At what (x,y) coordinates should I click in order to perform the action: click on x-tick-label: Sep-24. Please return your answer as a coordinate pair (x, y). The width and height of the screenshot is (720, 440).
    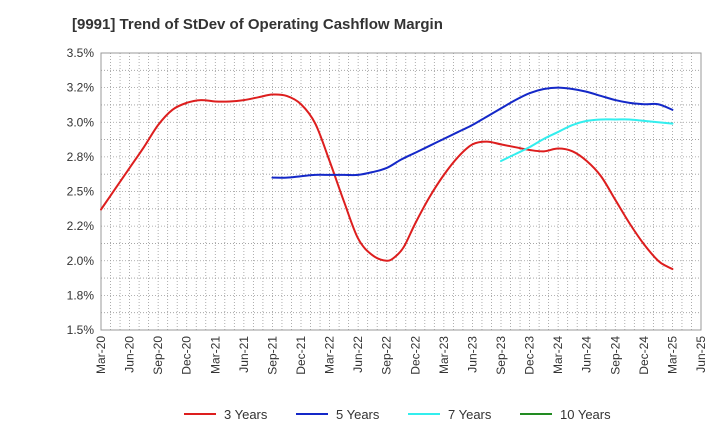
    Looking at the image, I should click on (615, 355).